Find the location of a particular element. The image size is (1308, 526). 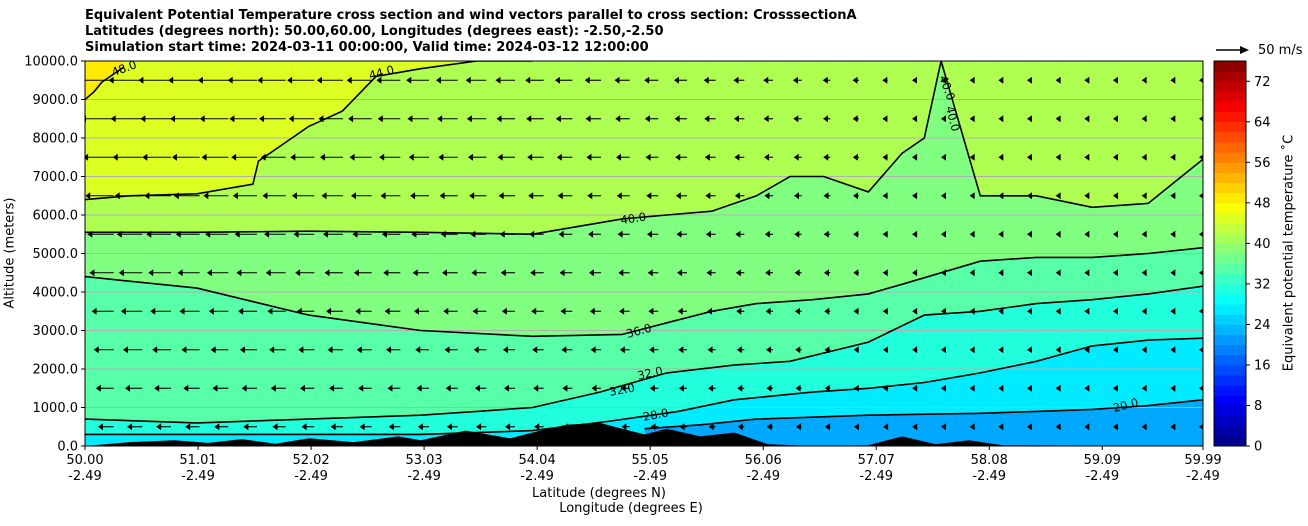

x-axis-title-latitude: Latitude (degrees N) is located at coordinates (599, 493).